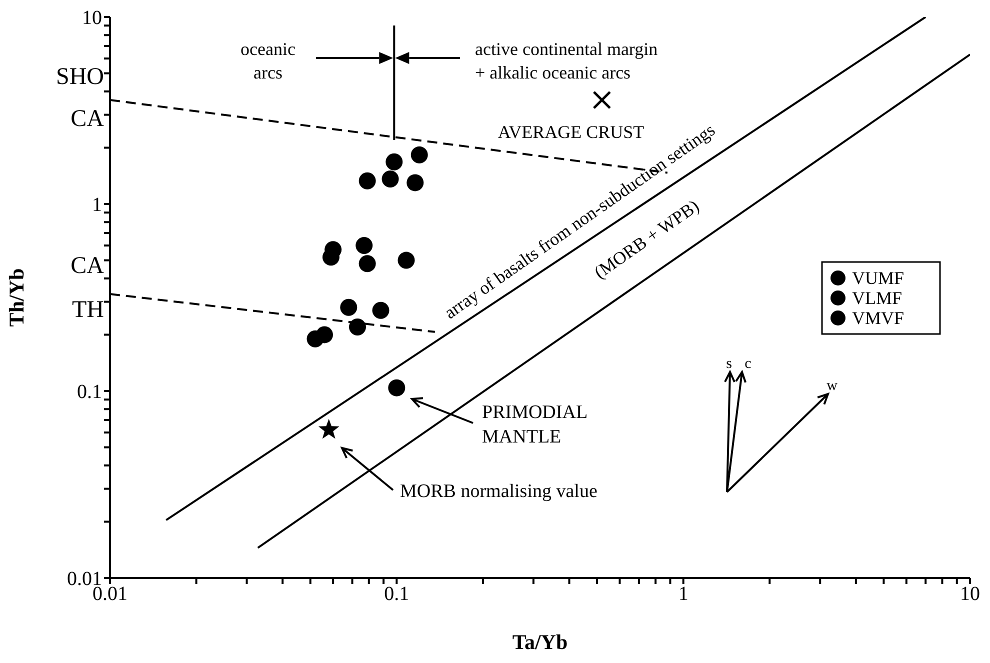 The image size is (990, 663). I want to click on annotation: s, so click(729, 364).